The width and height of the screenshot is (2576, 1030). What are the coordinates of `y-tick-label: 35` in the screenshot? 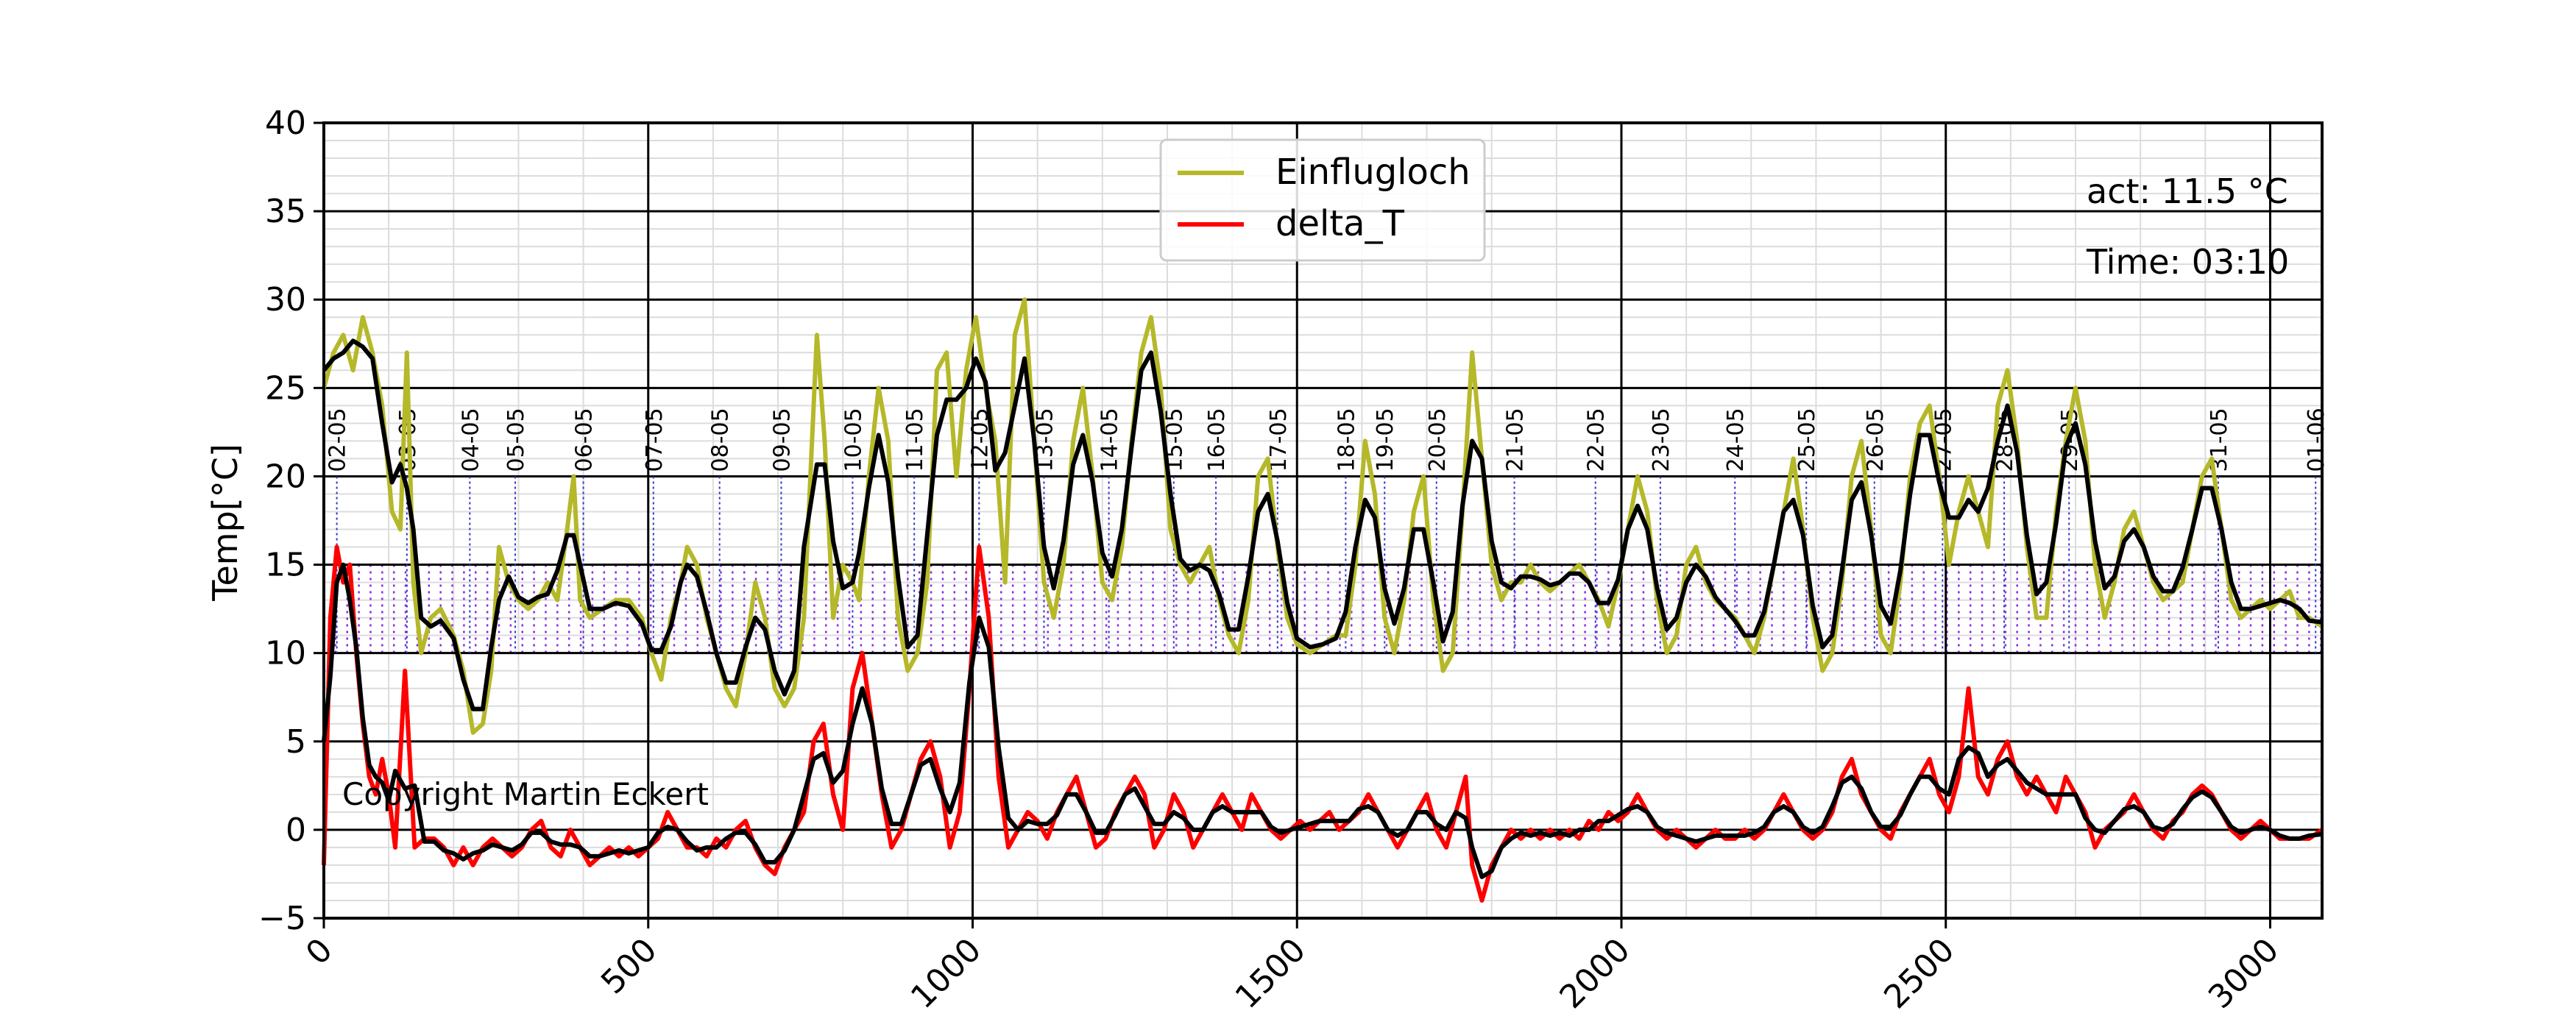 It's located at (285, 212).